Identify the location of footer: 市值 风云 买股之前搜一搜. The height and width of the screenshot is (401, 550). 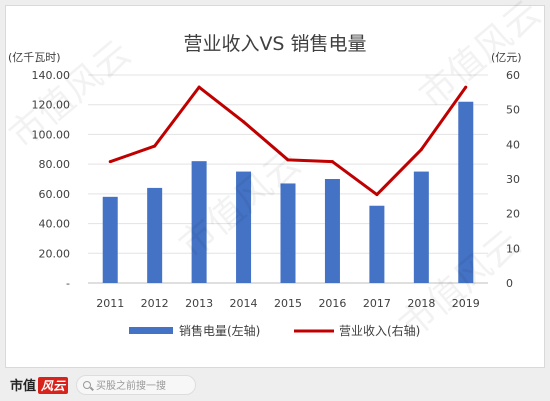
(275, 384).